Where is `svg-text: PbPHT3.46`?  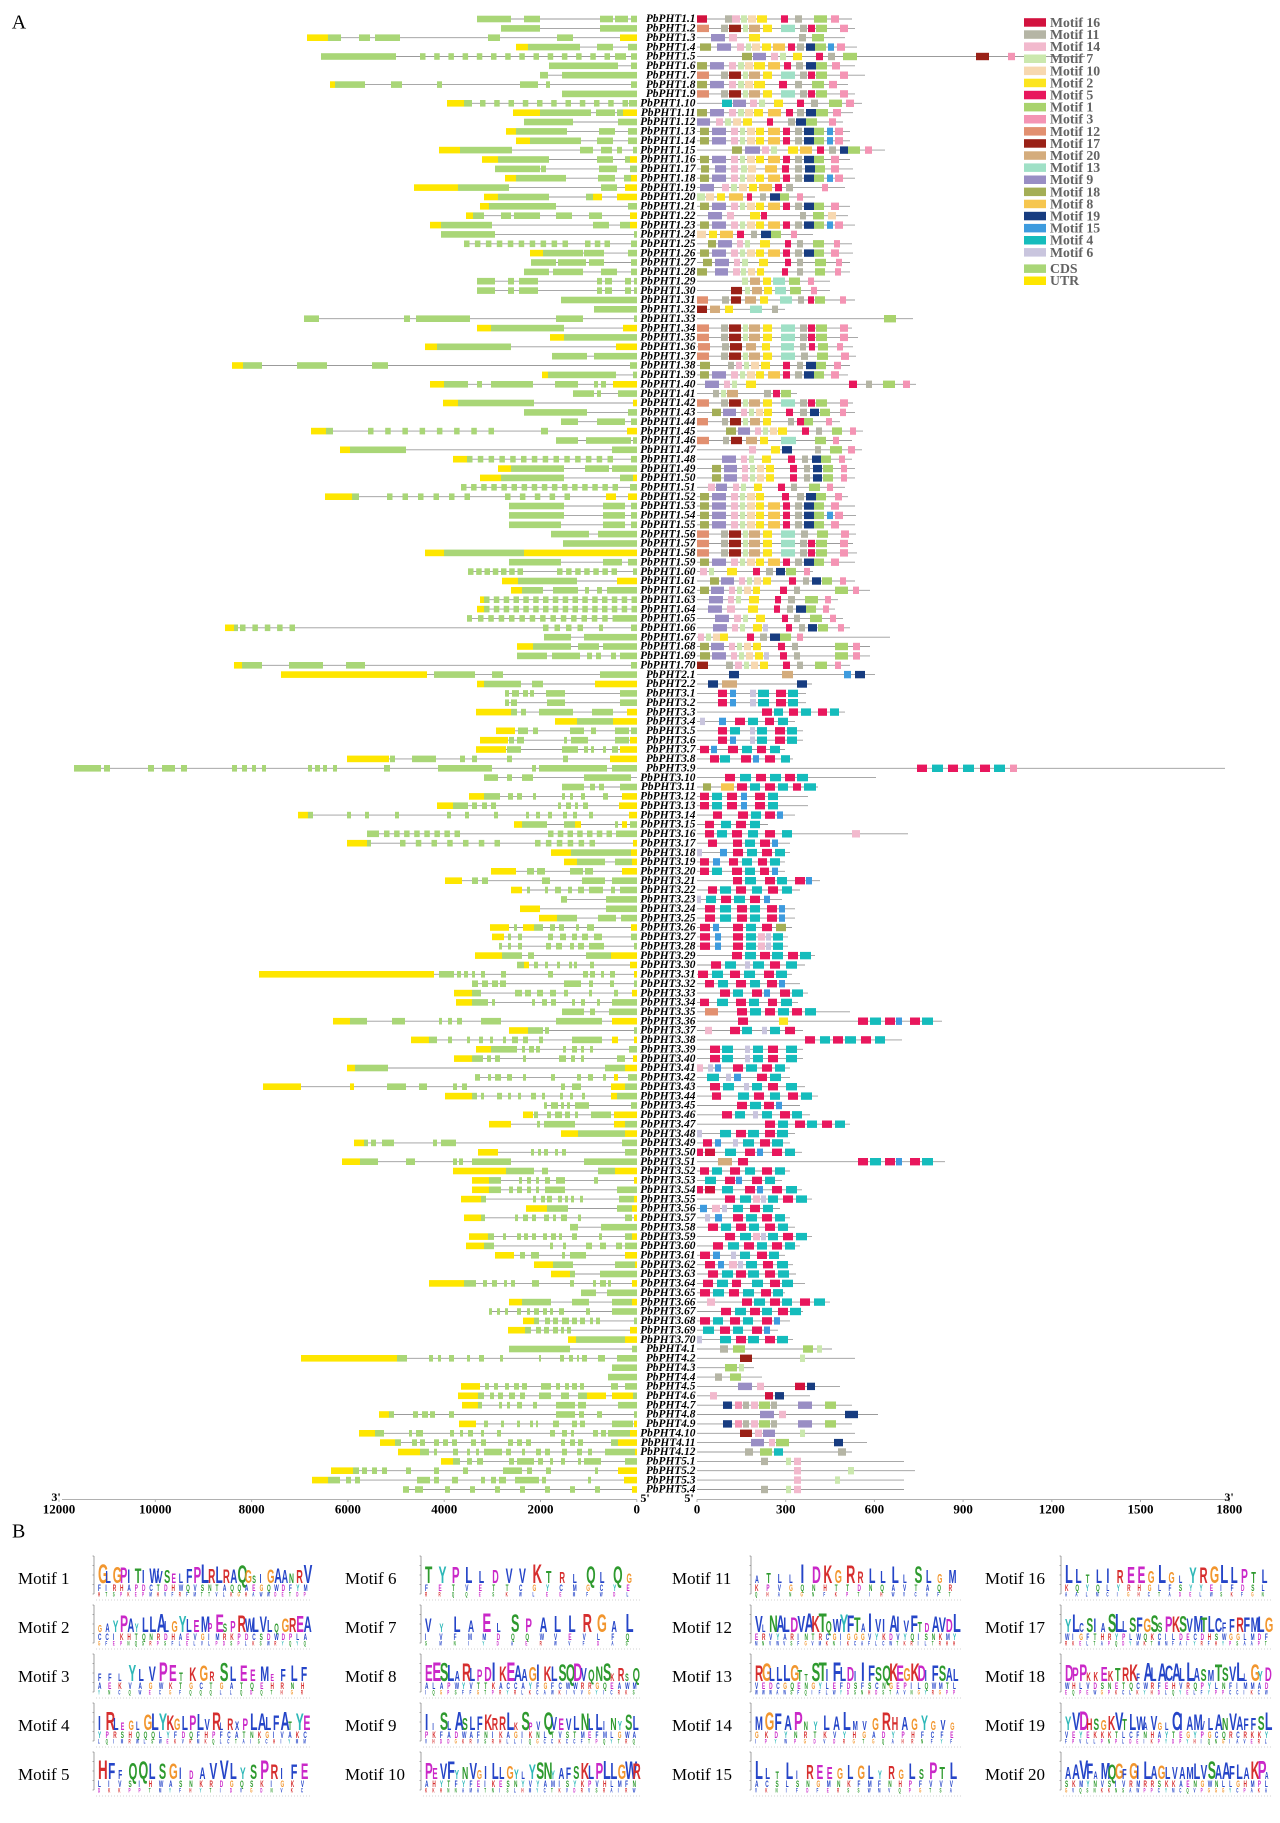 svg-text: PbPHT3.46 is located at coordinates (668, 1115).